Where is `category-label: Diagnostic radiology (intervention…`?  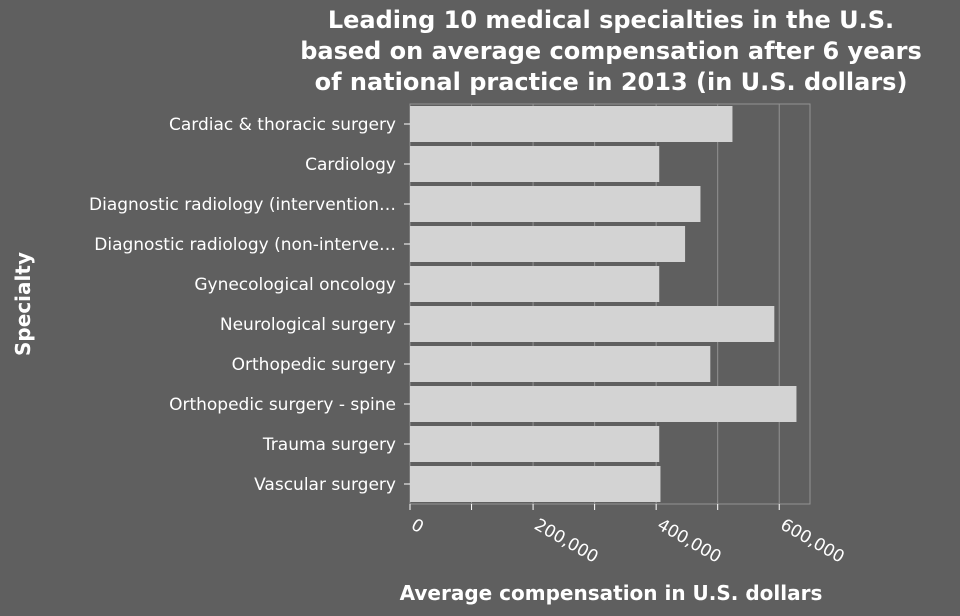
category-label: Diagnostic radiology (intervention… is located at coordinates (242, 205).